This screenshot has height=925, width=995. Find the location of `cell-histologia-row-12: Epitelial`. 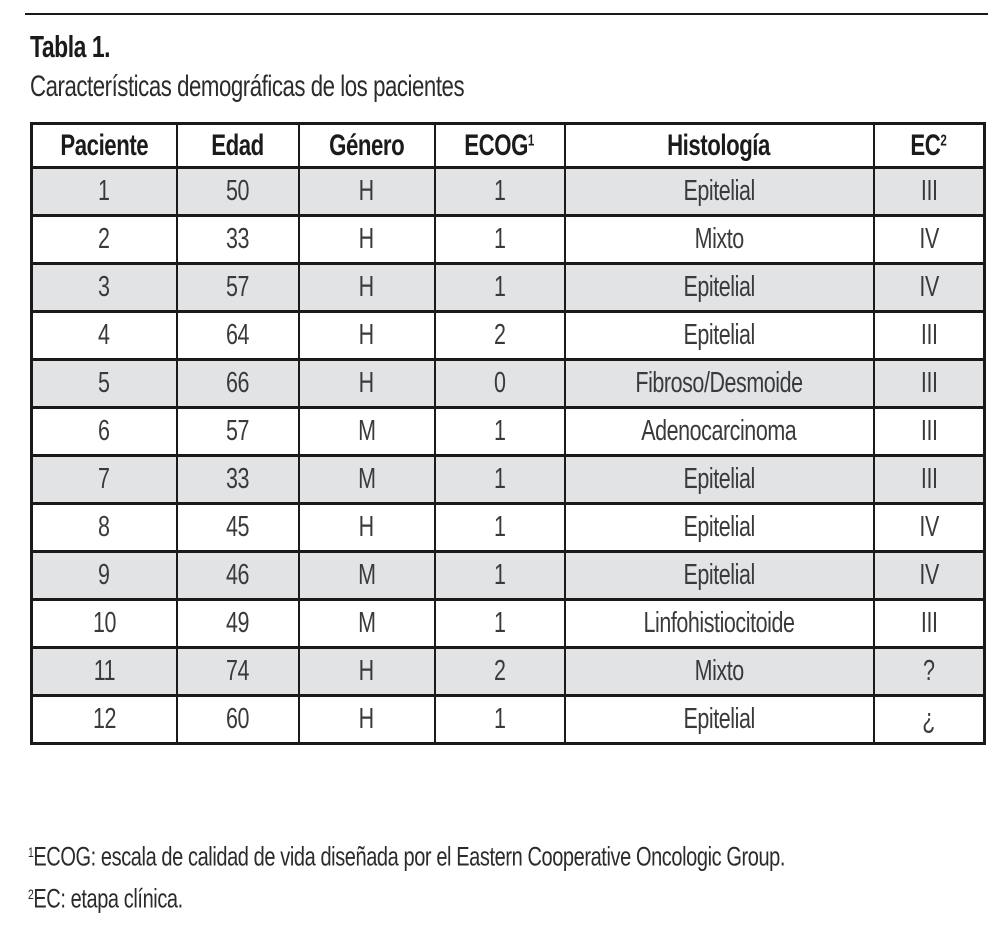

cell-histologia-row-12: Epitelial is located at coordinates (719, 719).